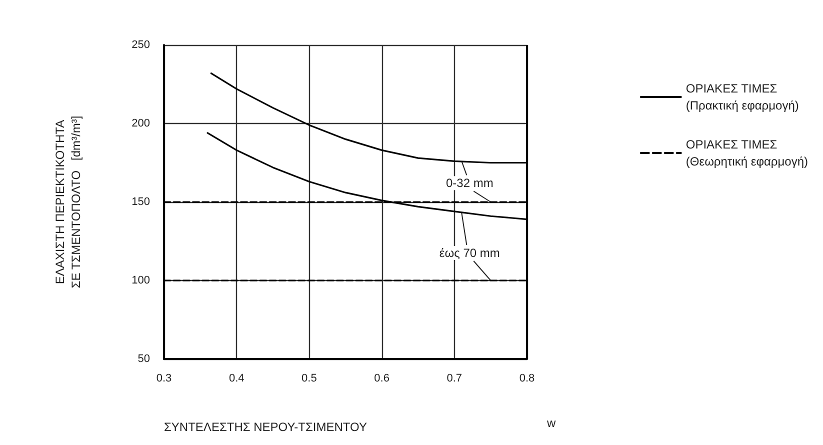  Describe the element at coordinates (470, 183) in the screenshot. I see `annotation: 0-32 mm` at that location.